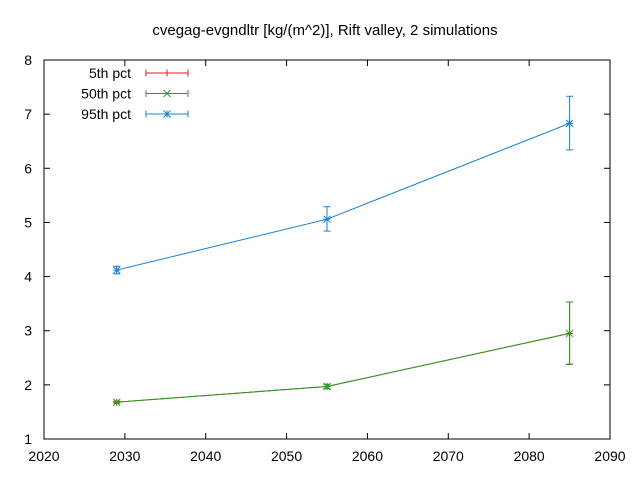  What do you see at coordinates (205, 456) in the screenshot?
I see `x-tick-label: 2040` at bounding box center [205, 456].